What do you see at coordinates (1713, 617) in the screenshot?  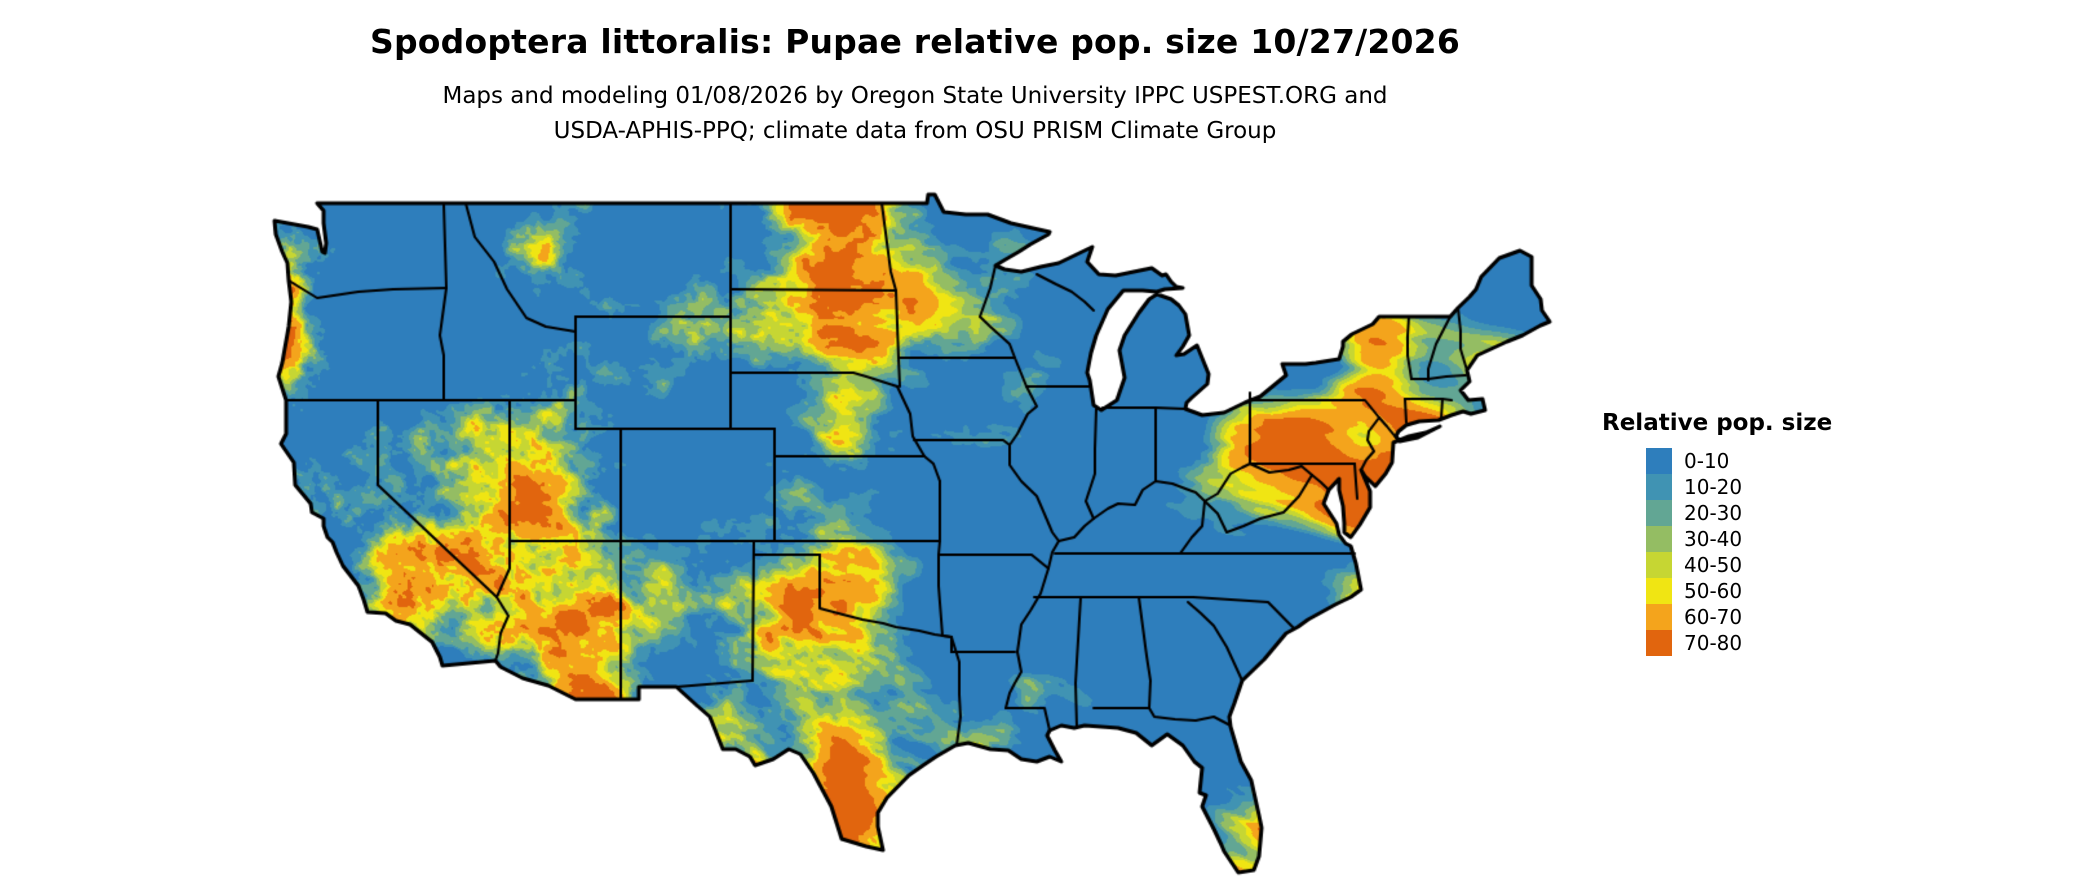 I see `legend-label: 60-70` at bounding box center [1713, 617].